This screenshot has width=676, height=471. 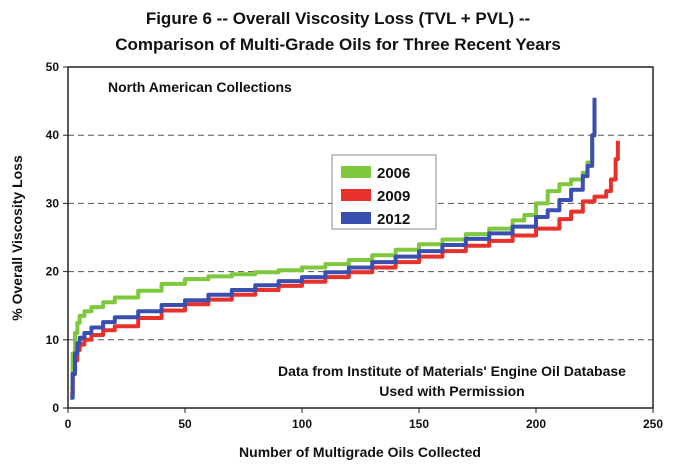 I want to click on legend-items: 2006 2009 2012, so click(x=375, y=196).